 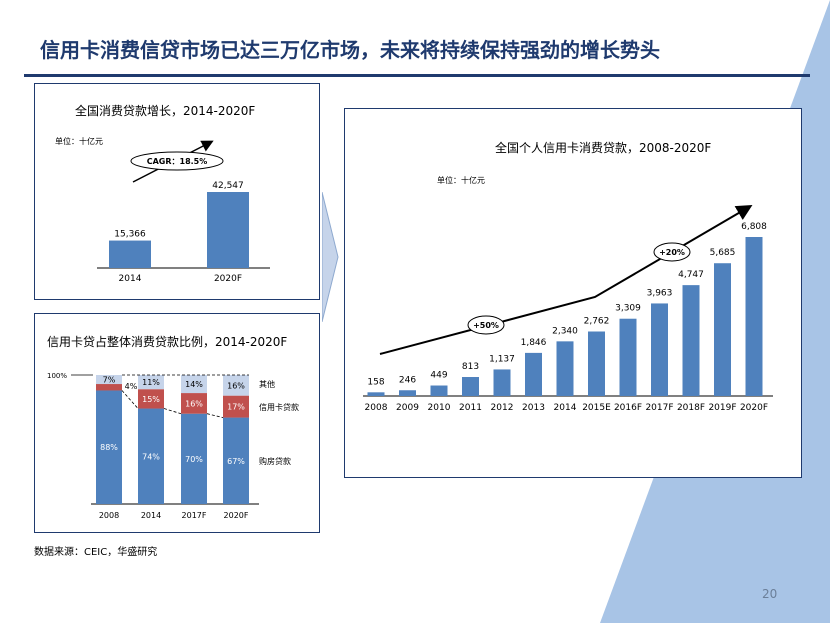 I want to click on chart2-value-label: 158, so click(x=375, y=382).